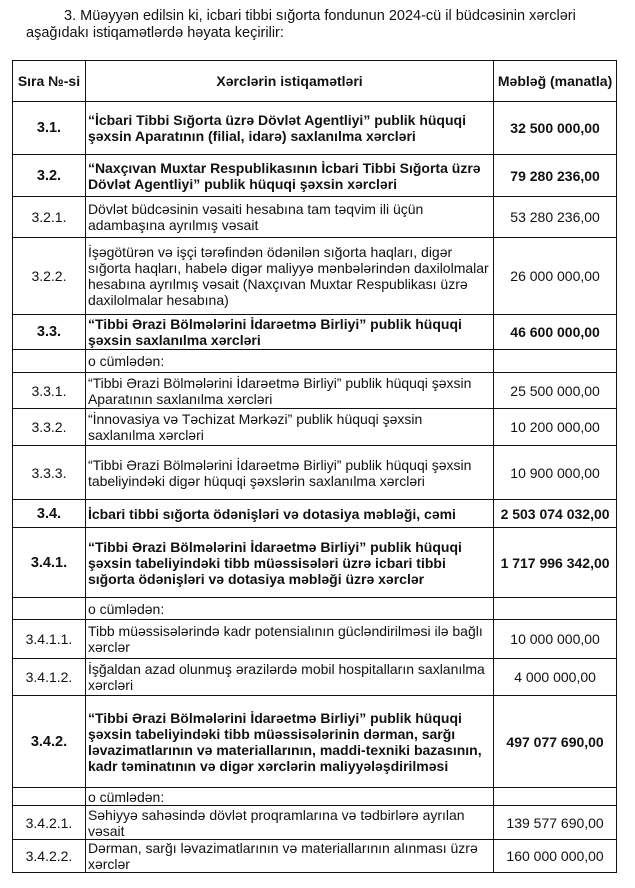 The image size is (635, 888). Describe the element at coordinates (555, 128) in the screenshot. I see `row-amount: 32 500 000,00` at that location.